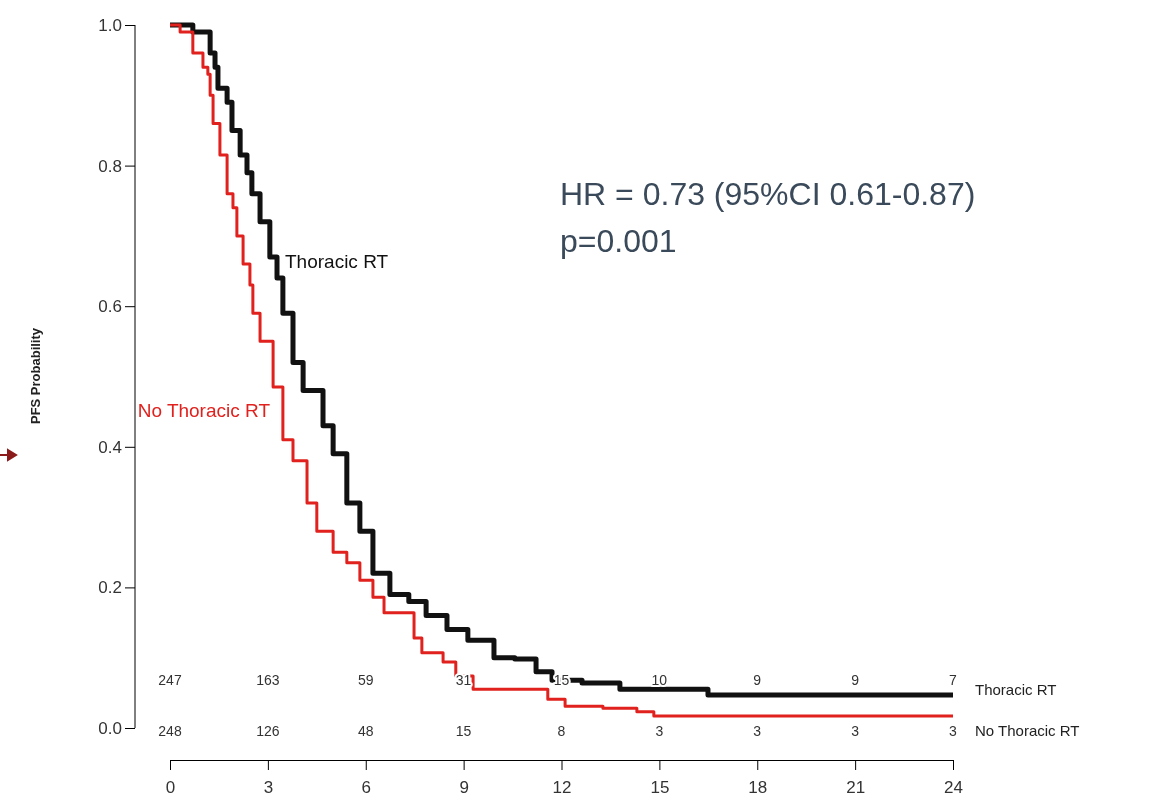  I want to click on annotation: 48, so click(365, 730).